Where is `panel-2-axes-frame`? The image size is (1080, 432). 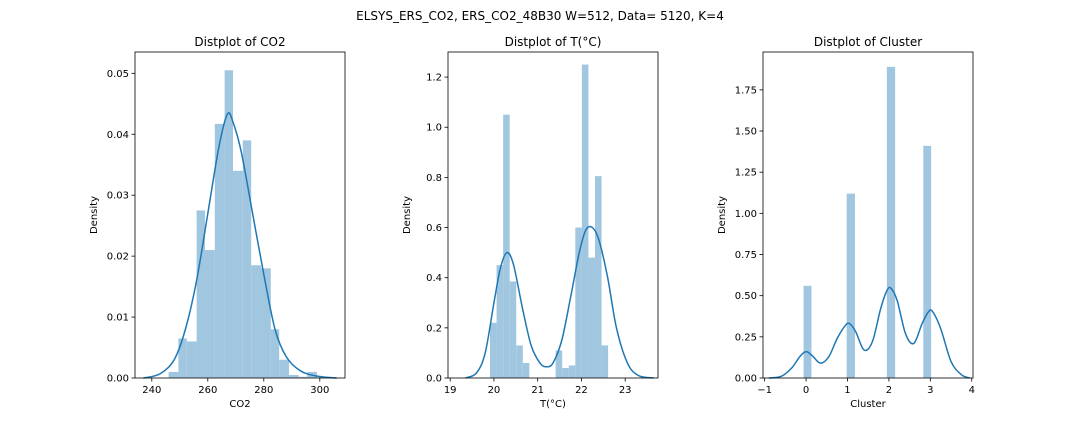 panel-2-axes-frame is located at coordinates (553, 215).